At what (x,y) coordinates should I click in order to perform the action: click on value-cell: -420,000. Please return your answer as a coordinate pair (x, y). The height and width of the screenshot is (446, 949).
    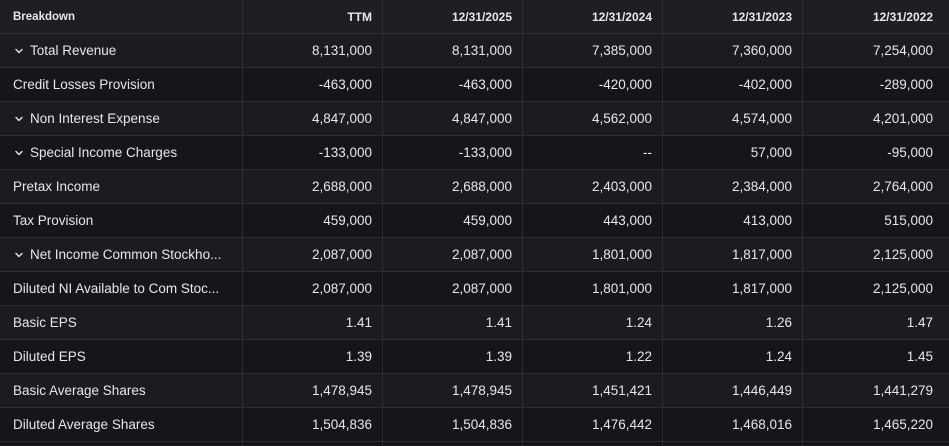
    Looking at the image, I should click on (593, 84).